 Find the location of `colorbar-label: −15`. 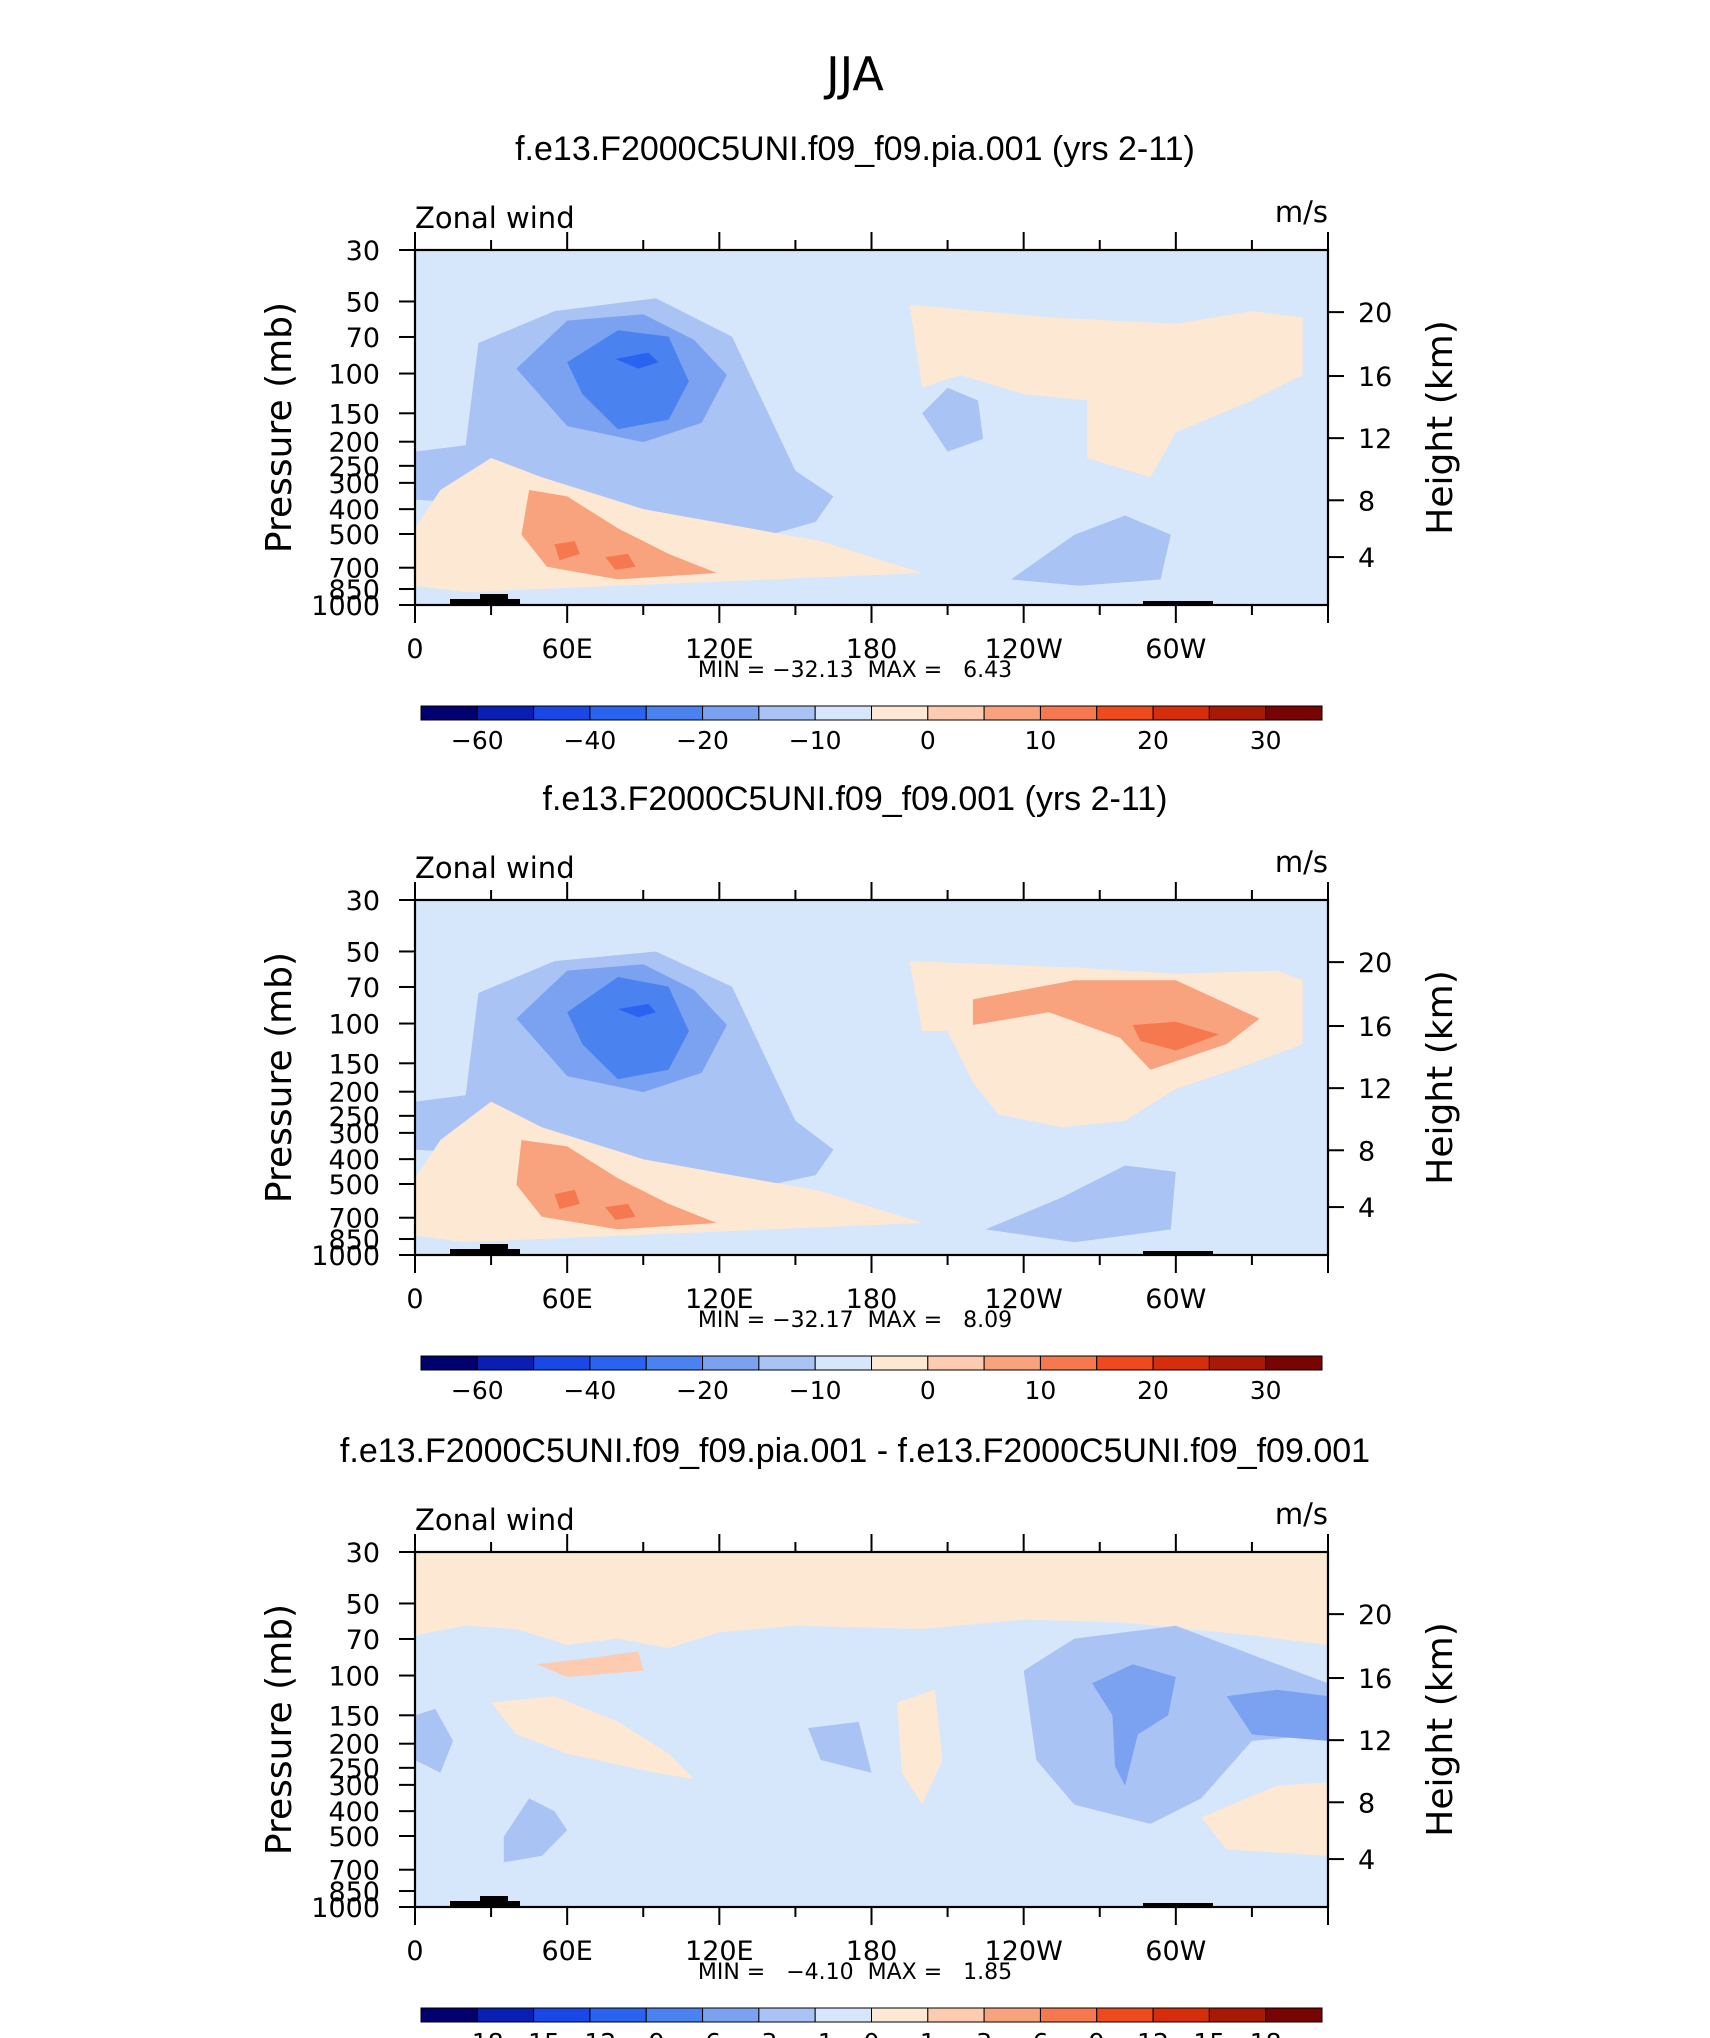

colorbar-label: −15 is located at coordinates (533, 2033).